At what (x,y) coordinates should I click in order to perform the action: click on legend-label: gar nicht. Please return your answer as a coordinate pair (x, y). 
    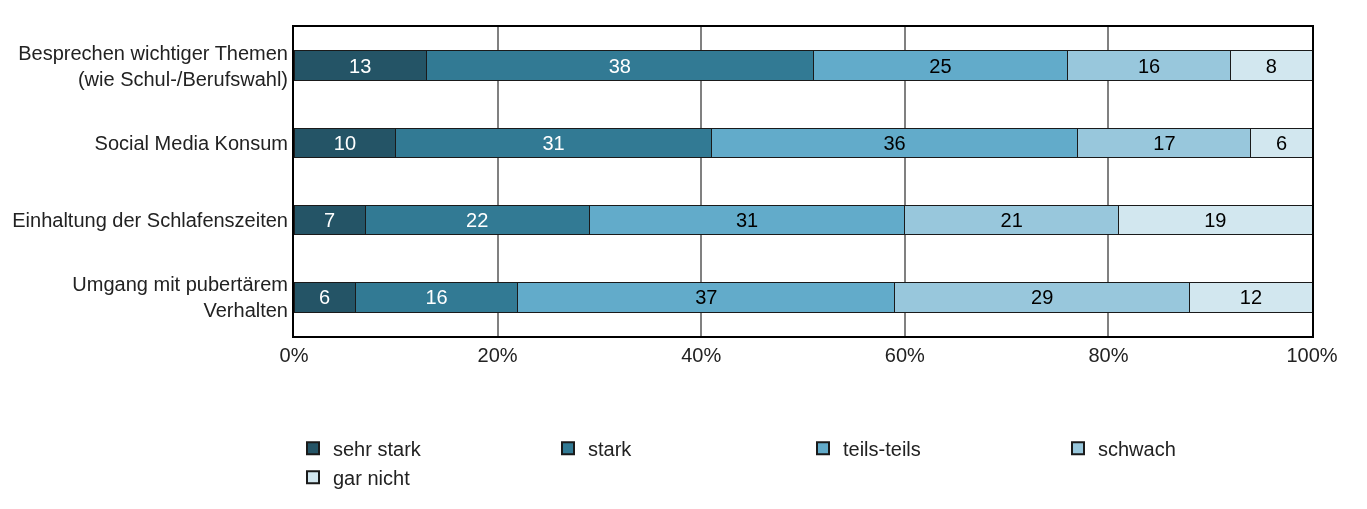
    Looking at the image, I should click on (372, 478).